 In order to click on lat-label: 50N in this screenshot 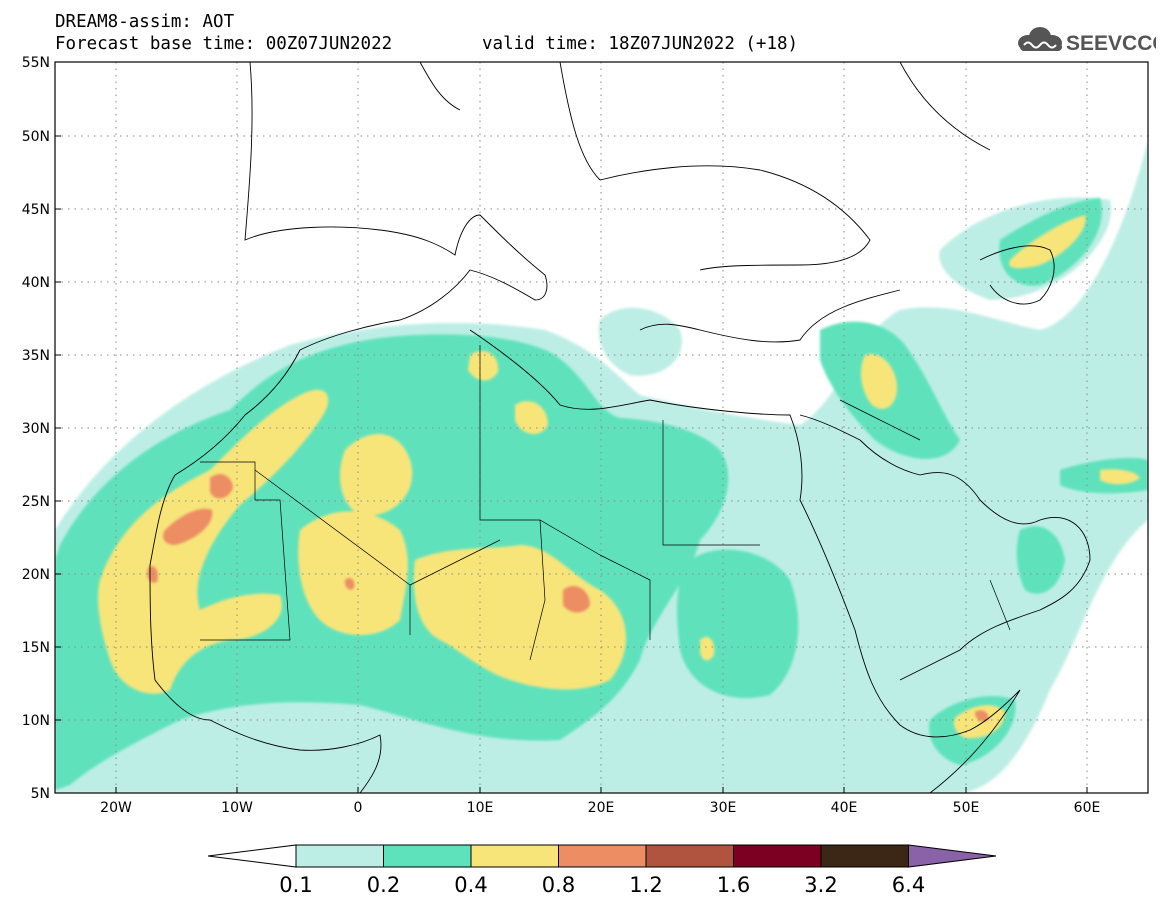, I will do `click(36, 137)`.